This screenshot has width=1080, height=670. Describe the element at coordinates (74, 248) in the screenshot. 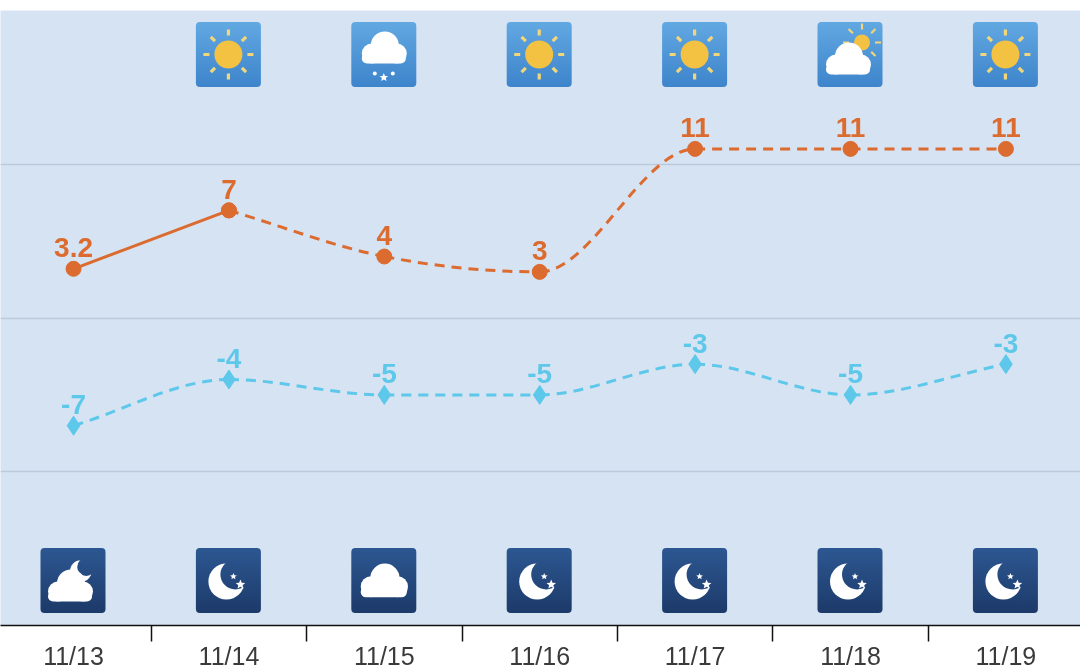

I see `data-label: 3.2` at that location.